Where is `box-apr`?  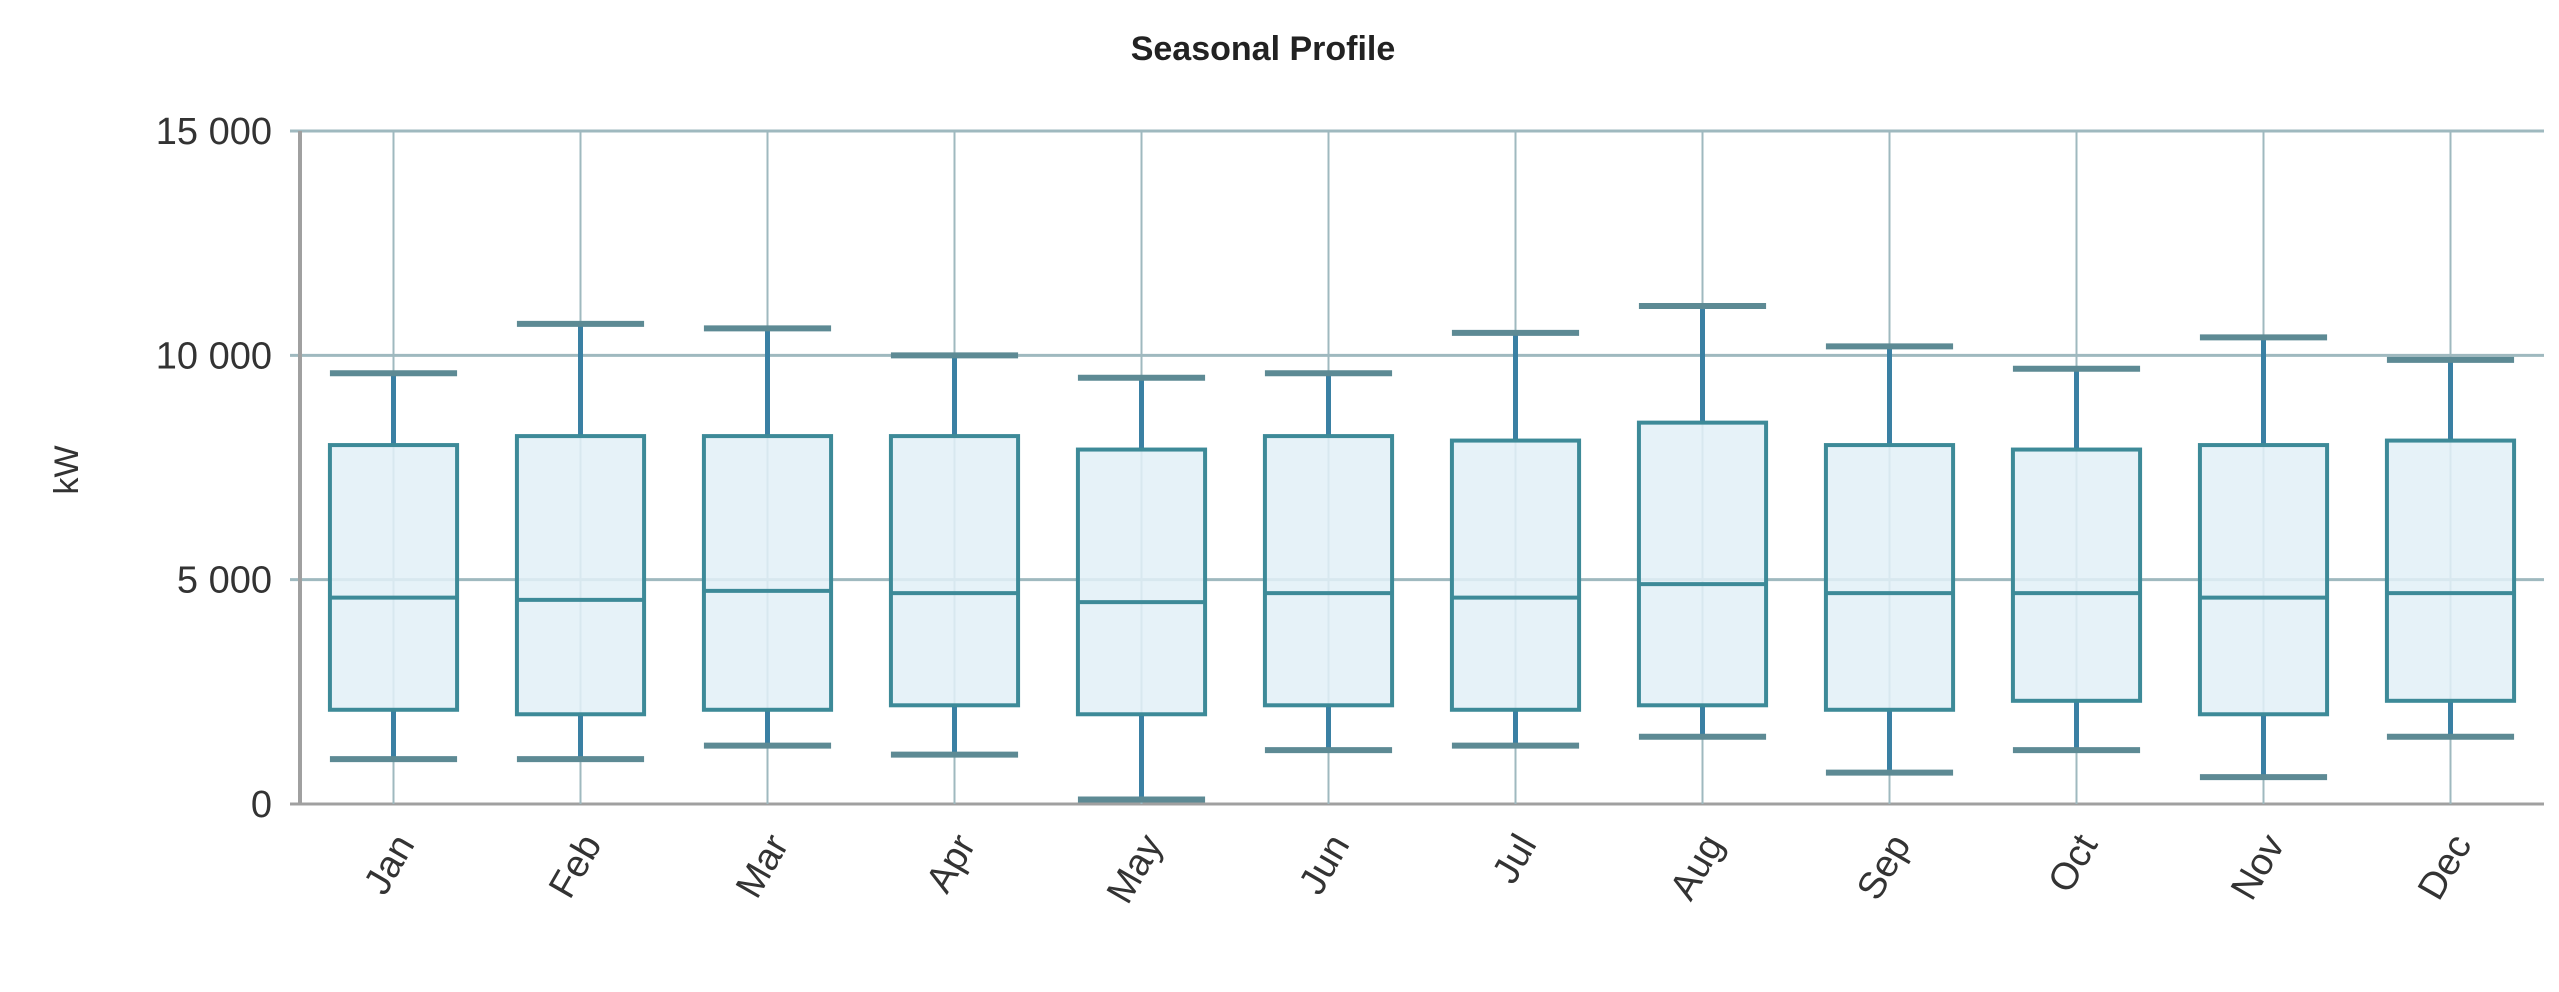
box-apr is located at coordinates (954, 555).